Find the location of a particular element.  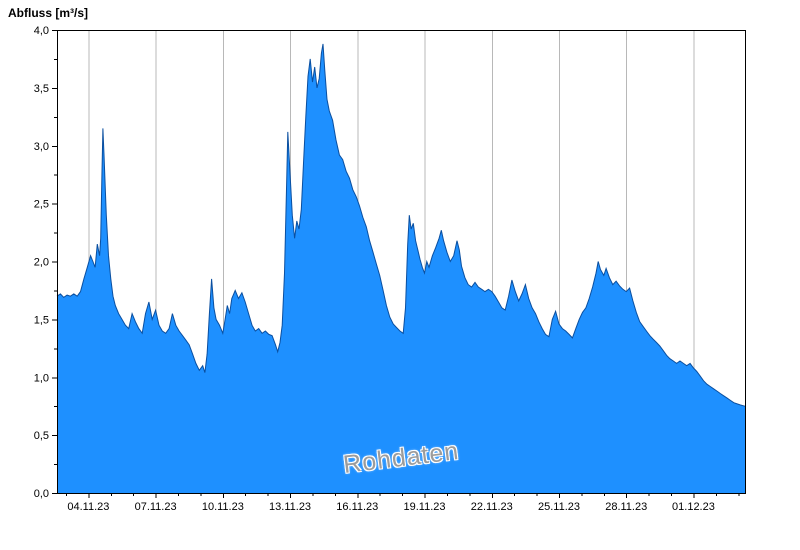

x-tick-label: 28.11.23 is located at coordinates (626, 507).